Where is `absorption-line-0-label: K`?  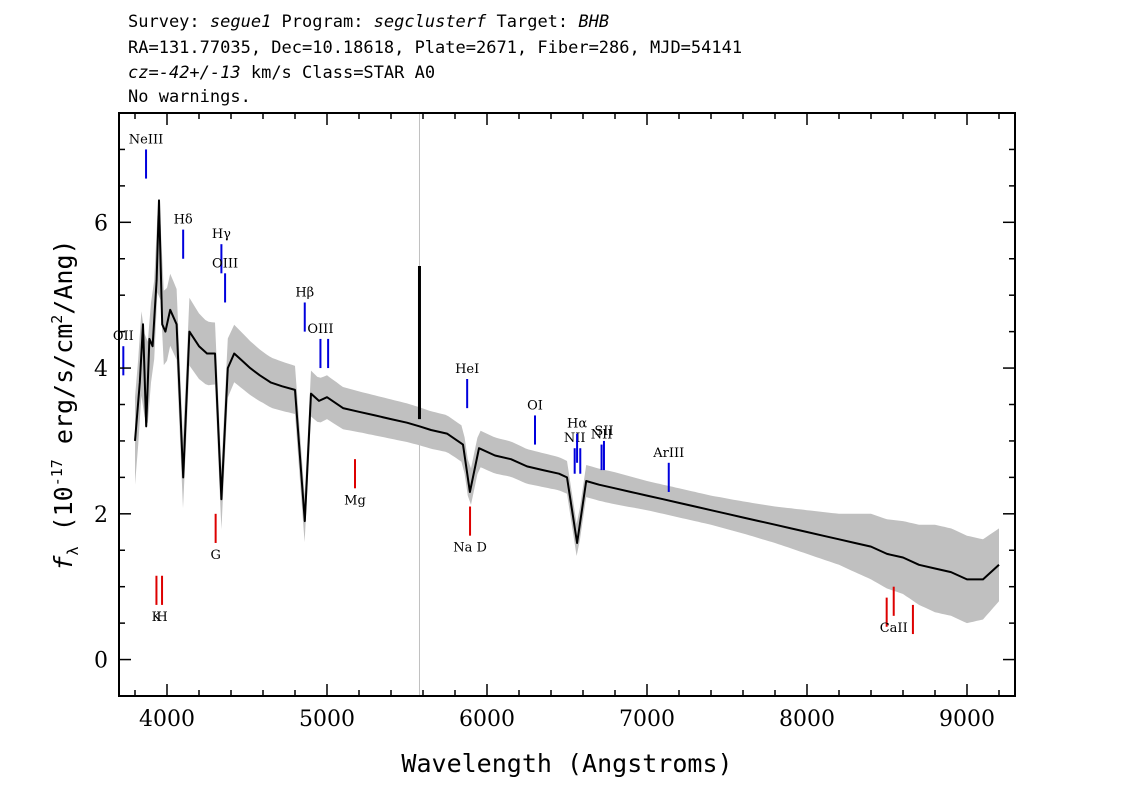
absorption-line-0-label: K is located at coordinates (157, 617).